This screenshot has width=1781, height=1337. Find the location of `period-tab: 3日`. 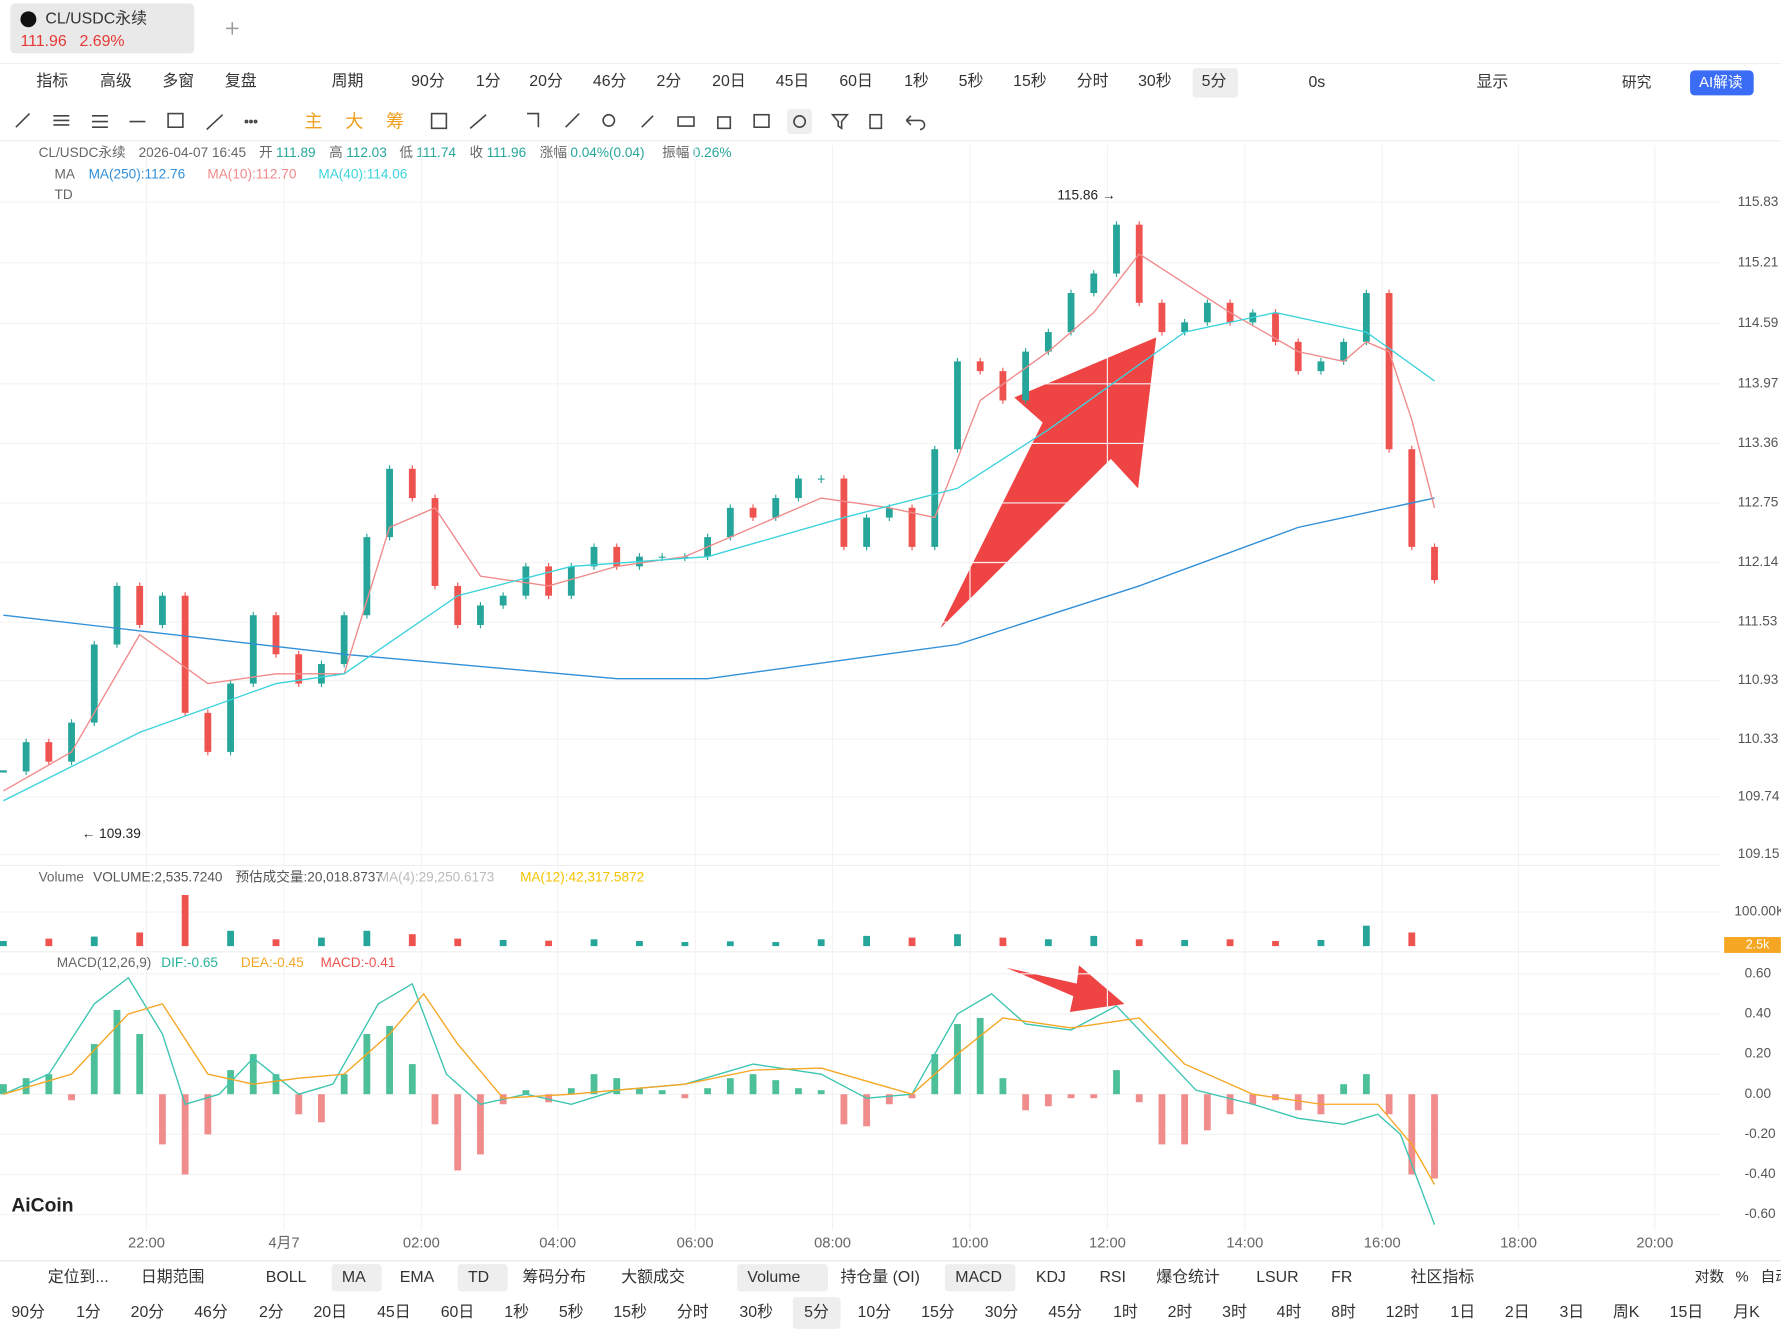

period-tab: 3日 is located at coordinates (1571, 1312).